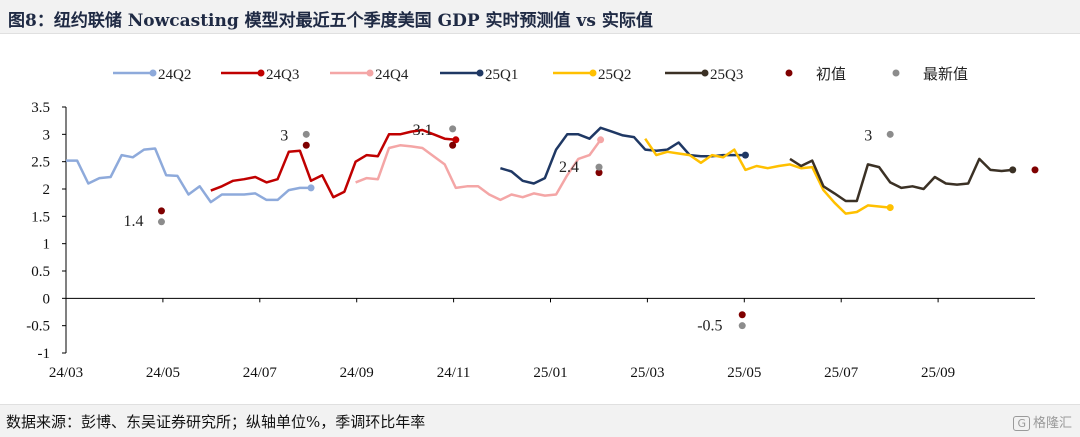  I want to click on series-end-marker-24Q3, so click(456, 140).